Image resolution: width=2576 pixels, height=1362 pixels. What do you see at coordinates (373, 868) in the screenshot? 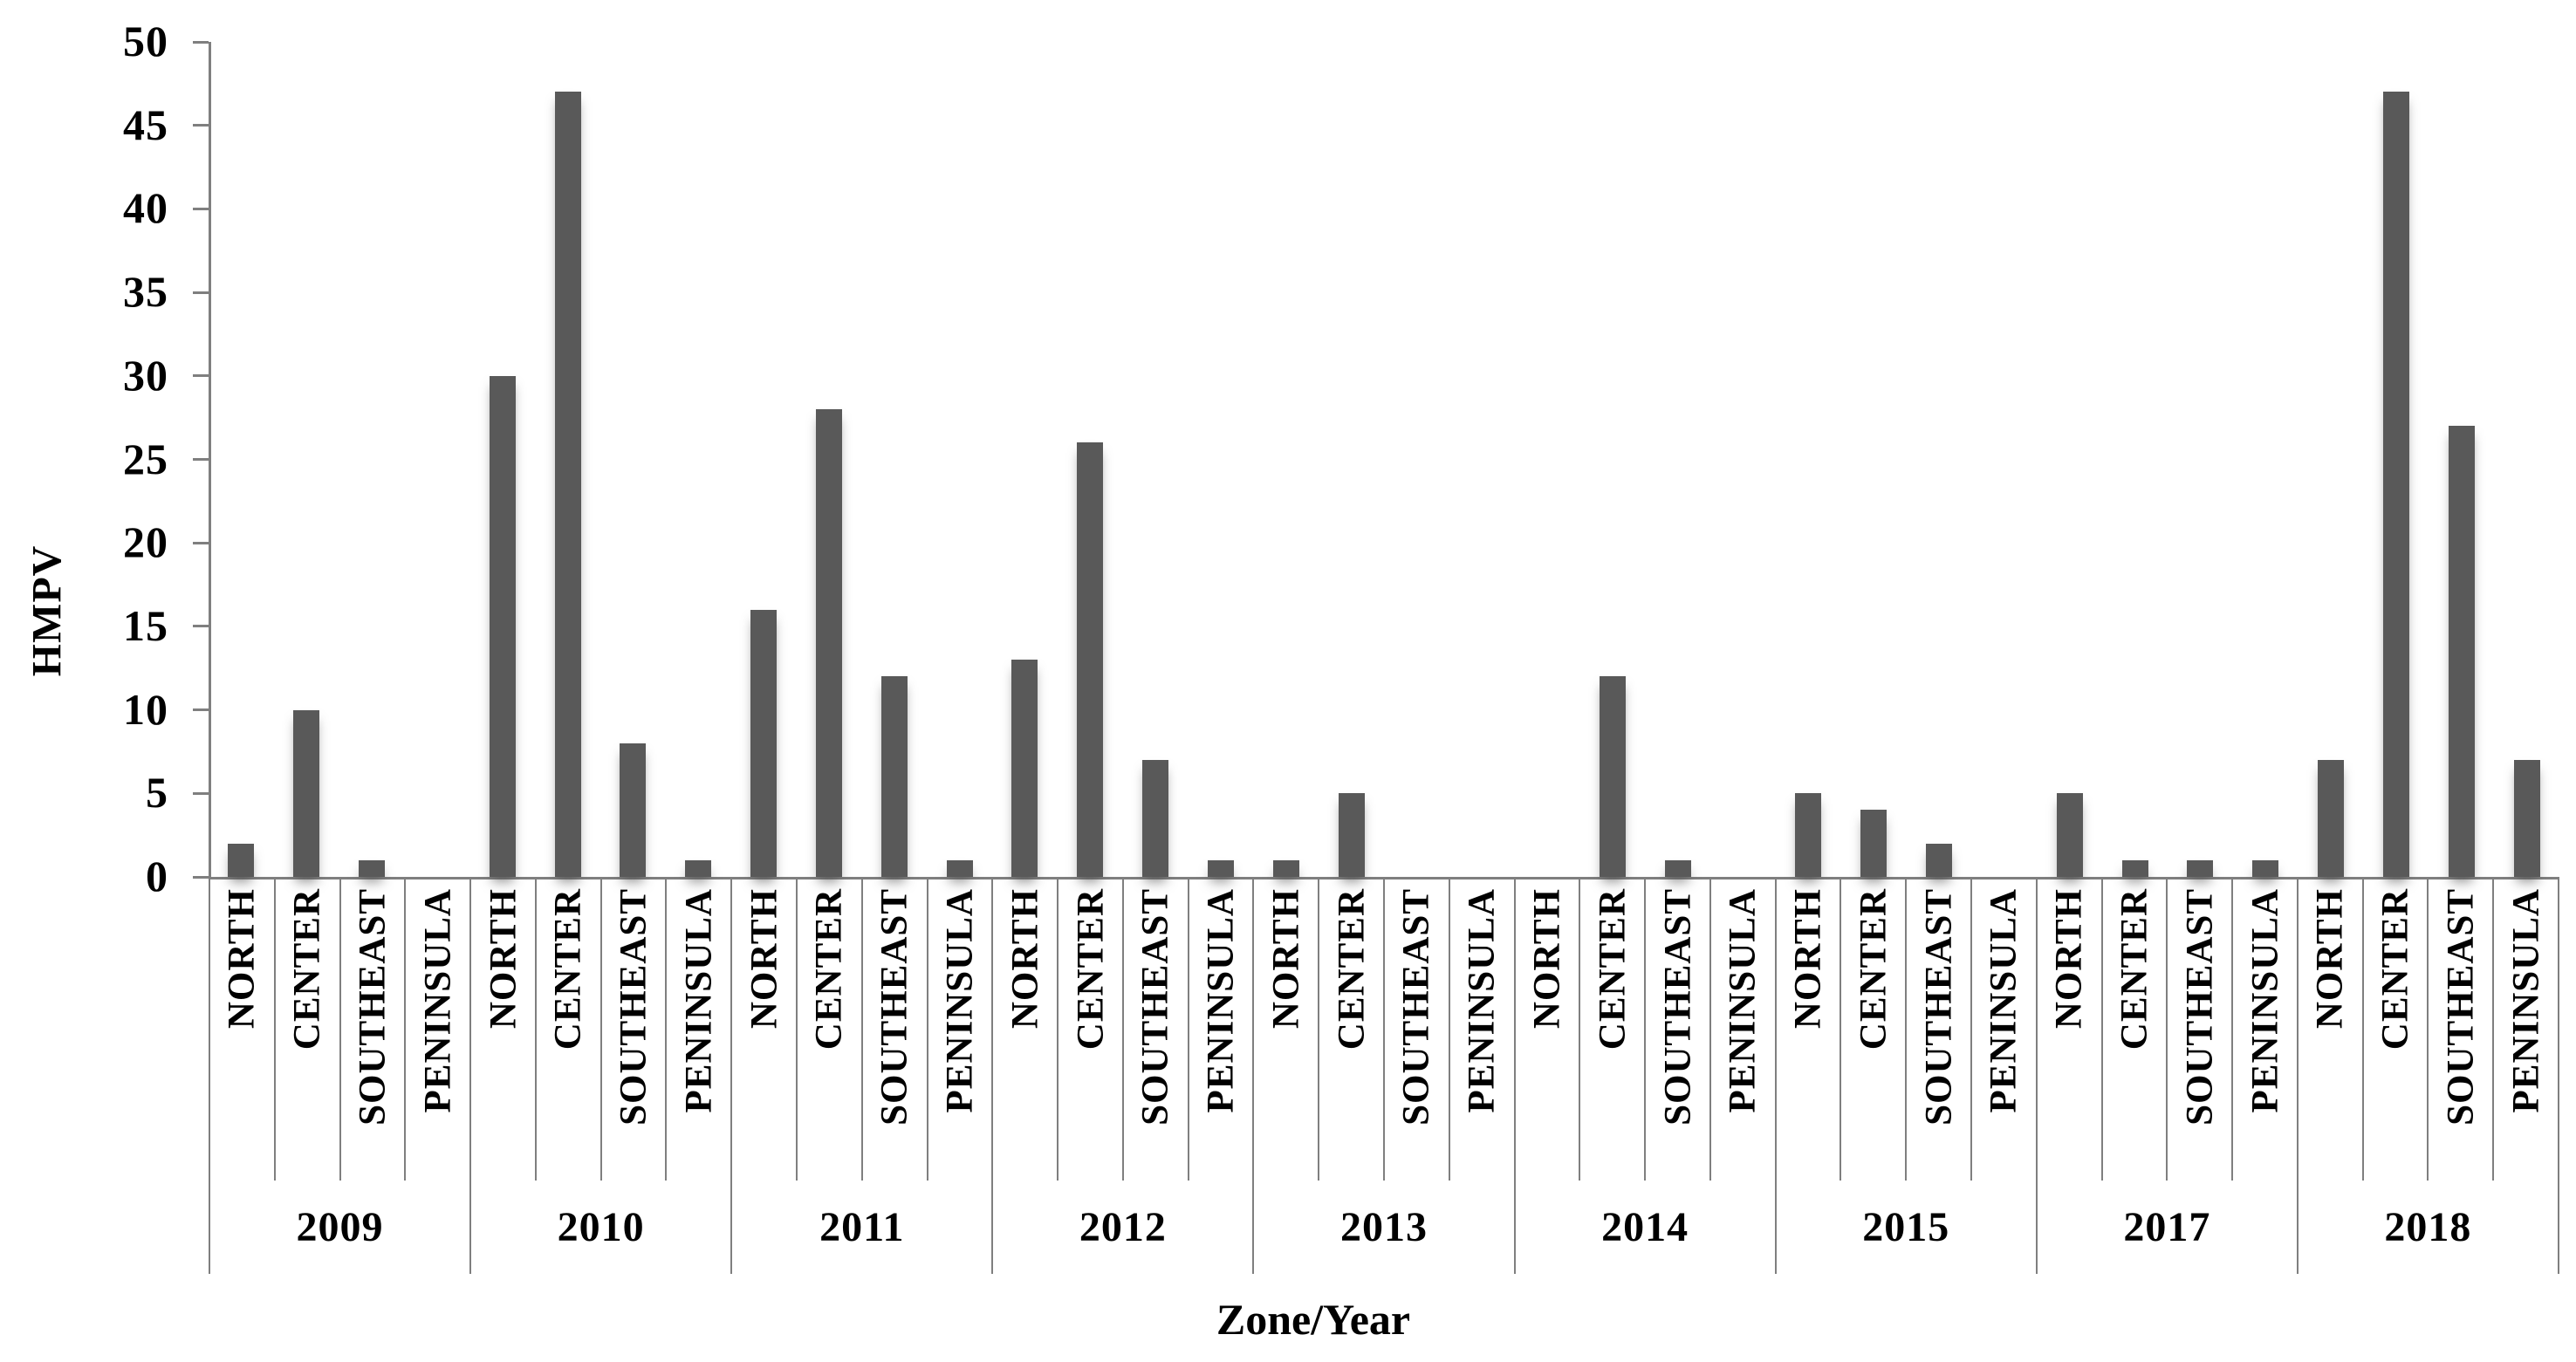
I see `bar-2009-southeast` at bounding box center [373, 868].